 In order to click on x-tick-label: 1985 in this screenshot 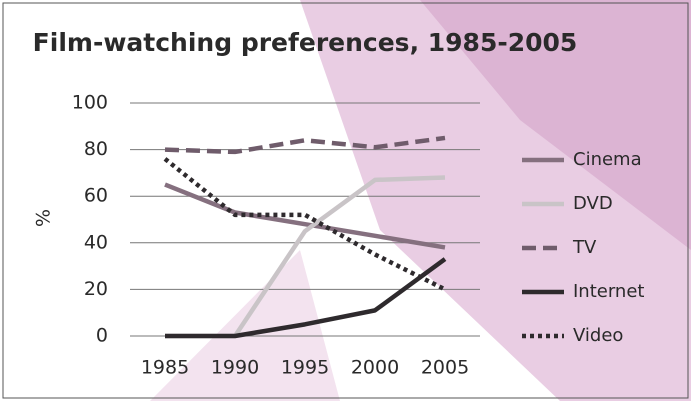, I will do `click(165, 368)`.